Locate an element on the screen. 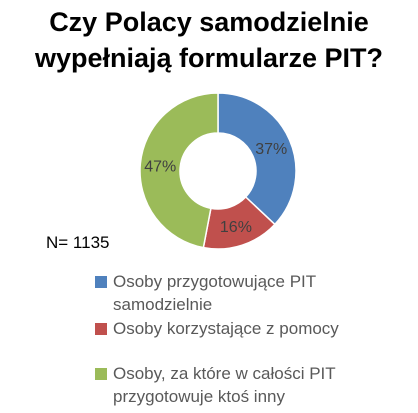 The height and width of the screenshot is (413, 418). donut-slice-self is located at coordinates (257, 159).